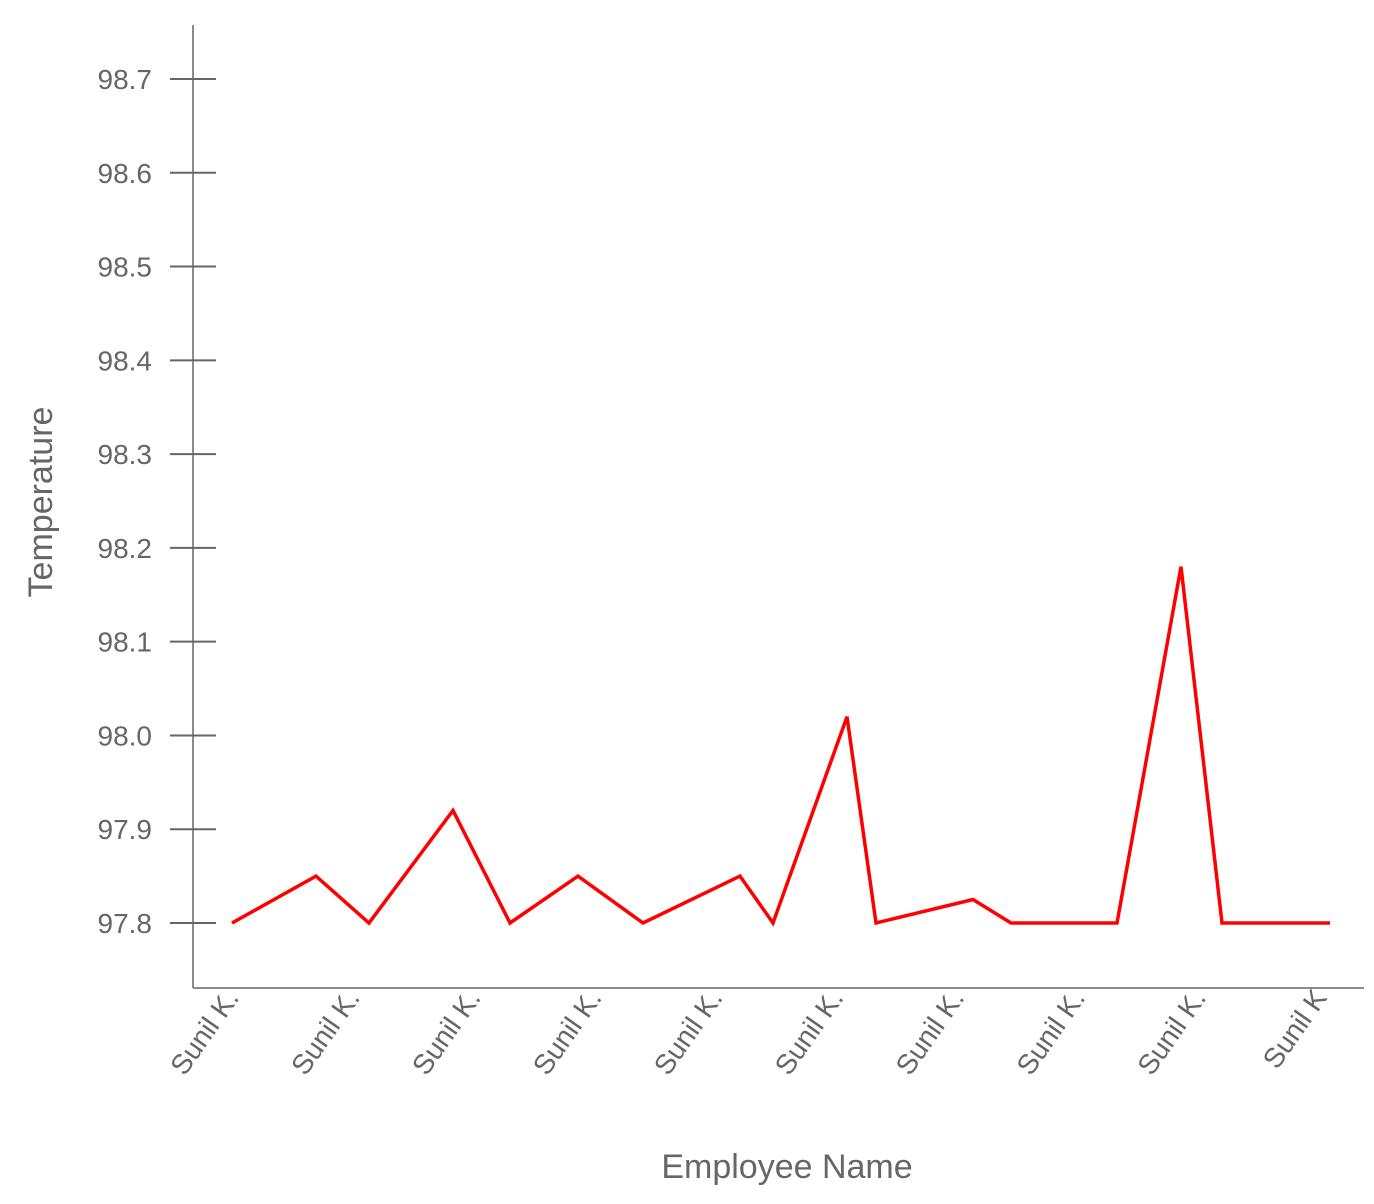  What do you see at coordinates (786, 1167) in the screenshot?
I see `x-axis-title: Employee Name` at bounding box center [786, 1167].